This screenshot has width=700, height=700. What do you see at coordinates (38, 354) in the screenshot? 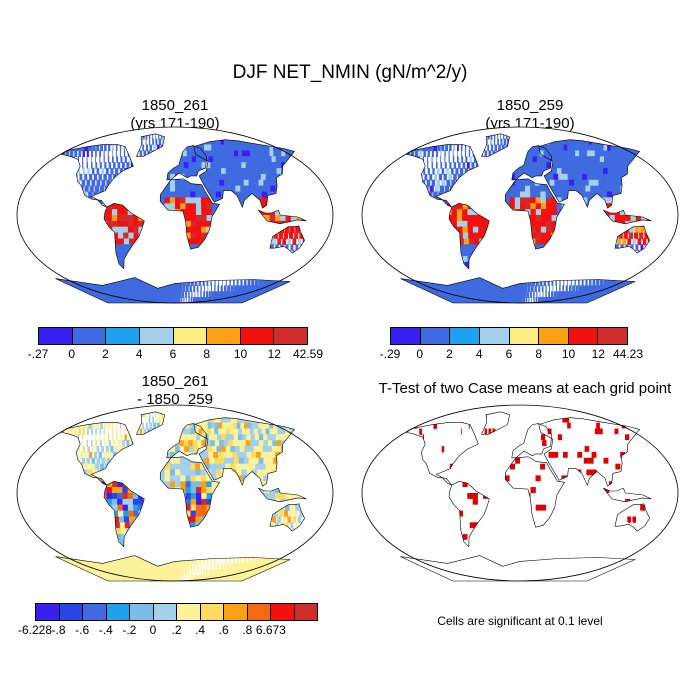
I see `colorbar-label: -.27` at bounding box center [38, 354].